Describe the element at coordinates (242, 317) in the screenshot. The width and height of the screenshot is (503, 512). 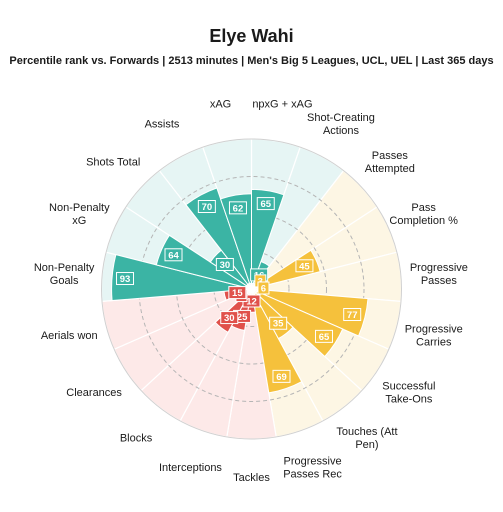
I see `value-label: 25` at that location.